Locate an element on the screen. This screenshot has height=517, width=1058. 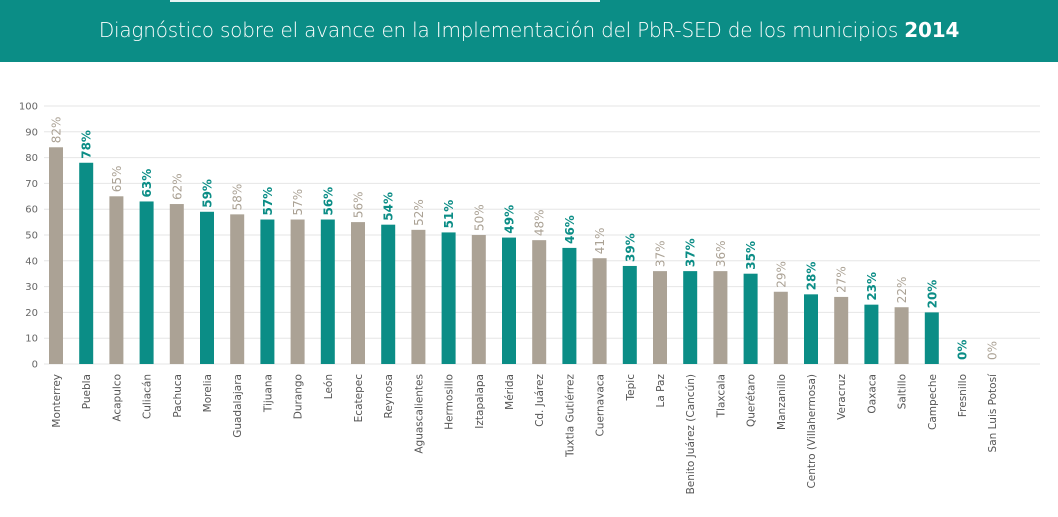
data-label: 41% is located at coordinates (600, 241).